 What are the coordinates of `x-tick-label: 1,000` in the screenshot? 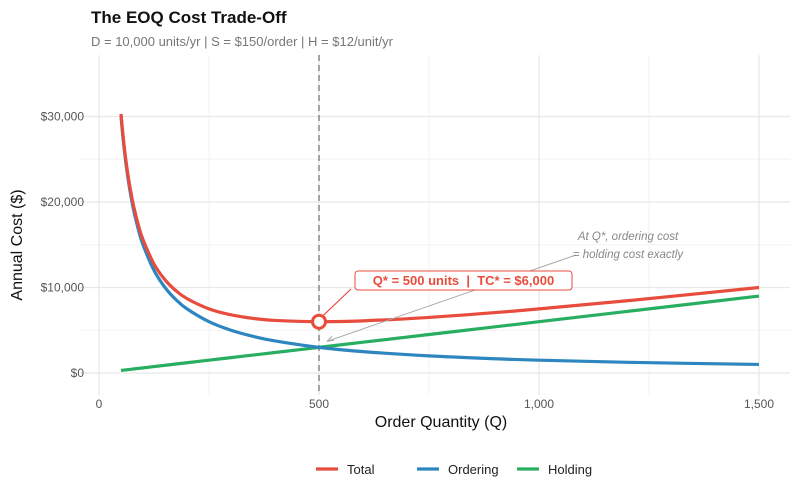 It's located at (539, 404).